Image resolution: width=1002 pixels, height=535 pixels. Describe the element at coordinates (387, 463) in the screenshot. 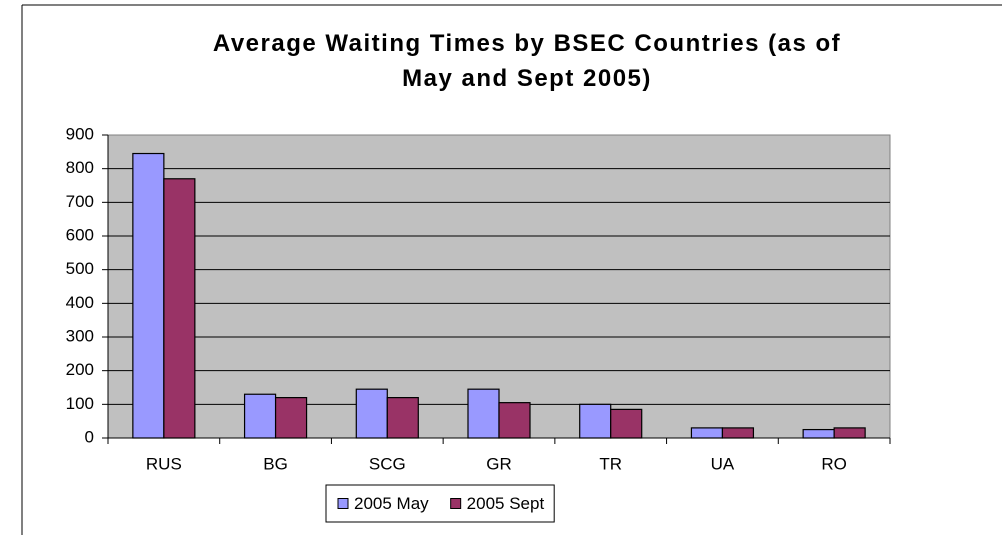

I see `x-tick-label: SCG` at that location.